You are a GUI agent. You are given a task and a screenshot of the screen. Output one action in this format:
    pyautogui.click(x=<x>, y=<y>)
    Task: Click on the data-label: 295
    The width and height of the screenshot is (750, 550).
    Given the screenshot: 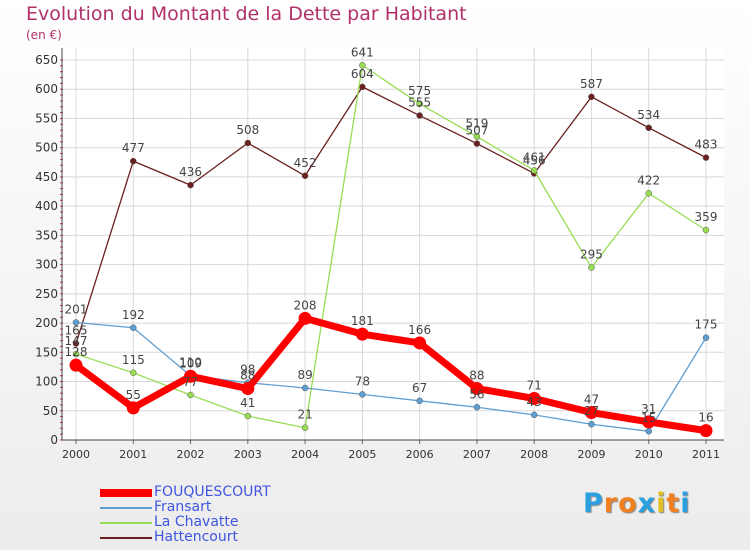 What is the action you would take?
    pyautogui.click(x=591, y=255)
    